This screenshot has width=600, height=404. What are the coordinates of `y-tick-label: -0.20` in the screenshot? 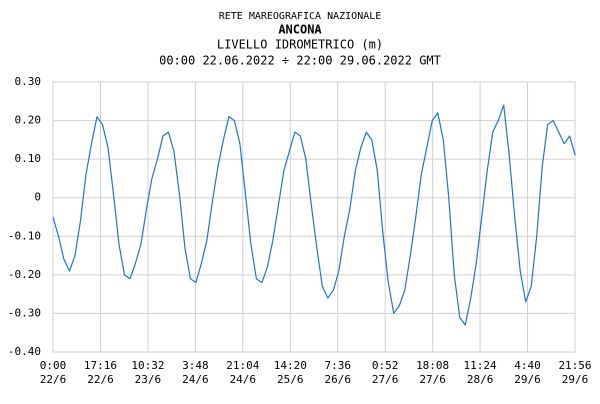 It's located at (24, 274).